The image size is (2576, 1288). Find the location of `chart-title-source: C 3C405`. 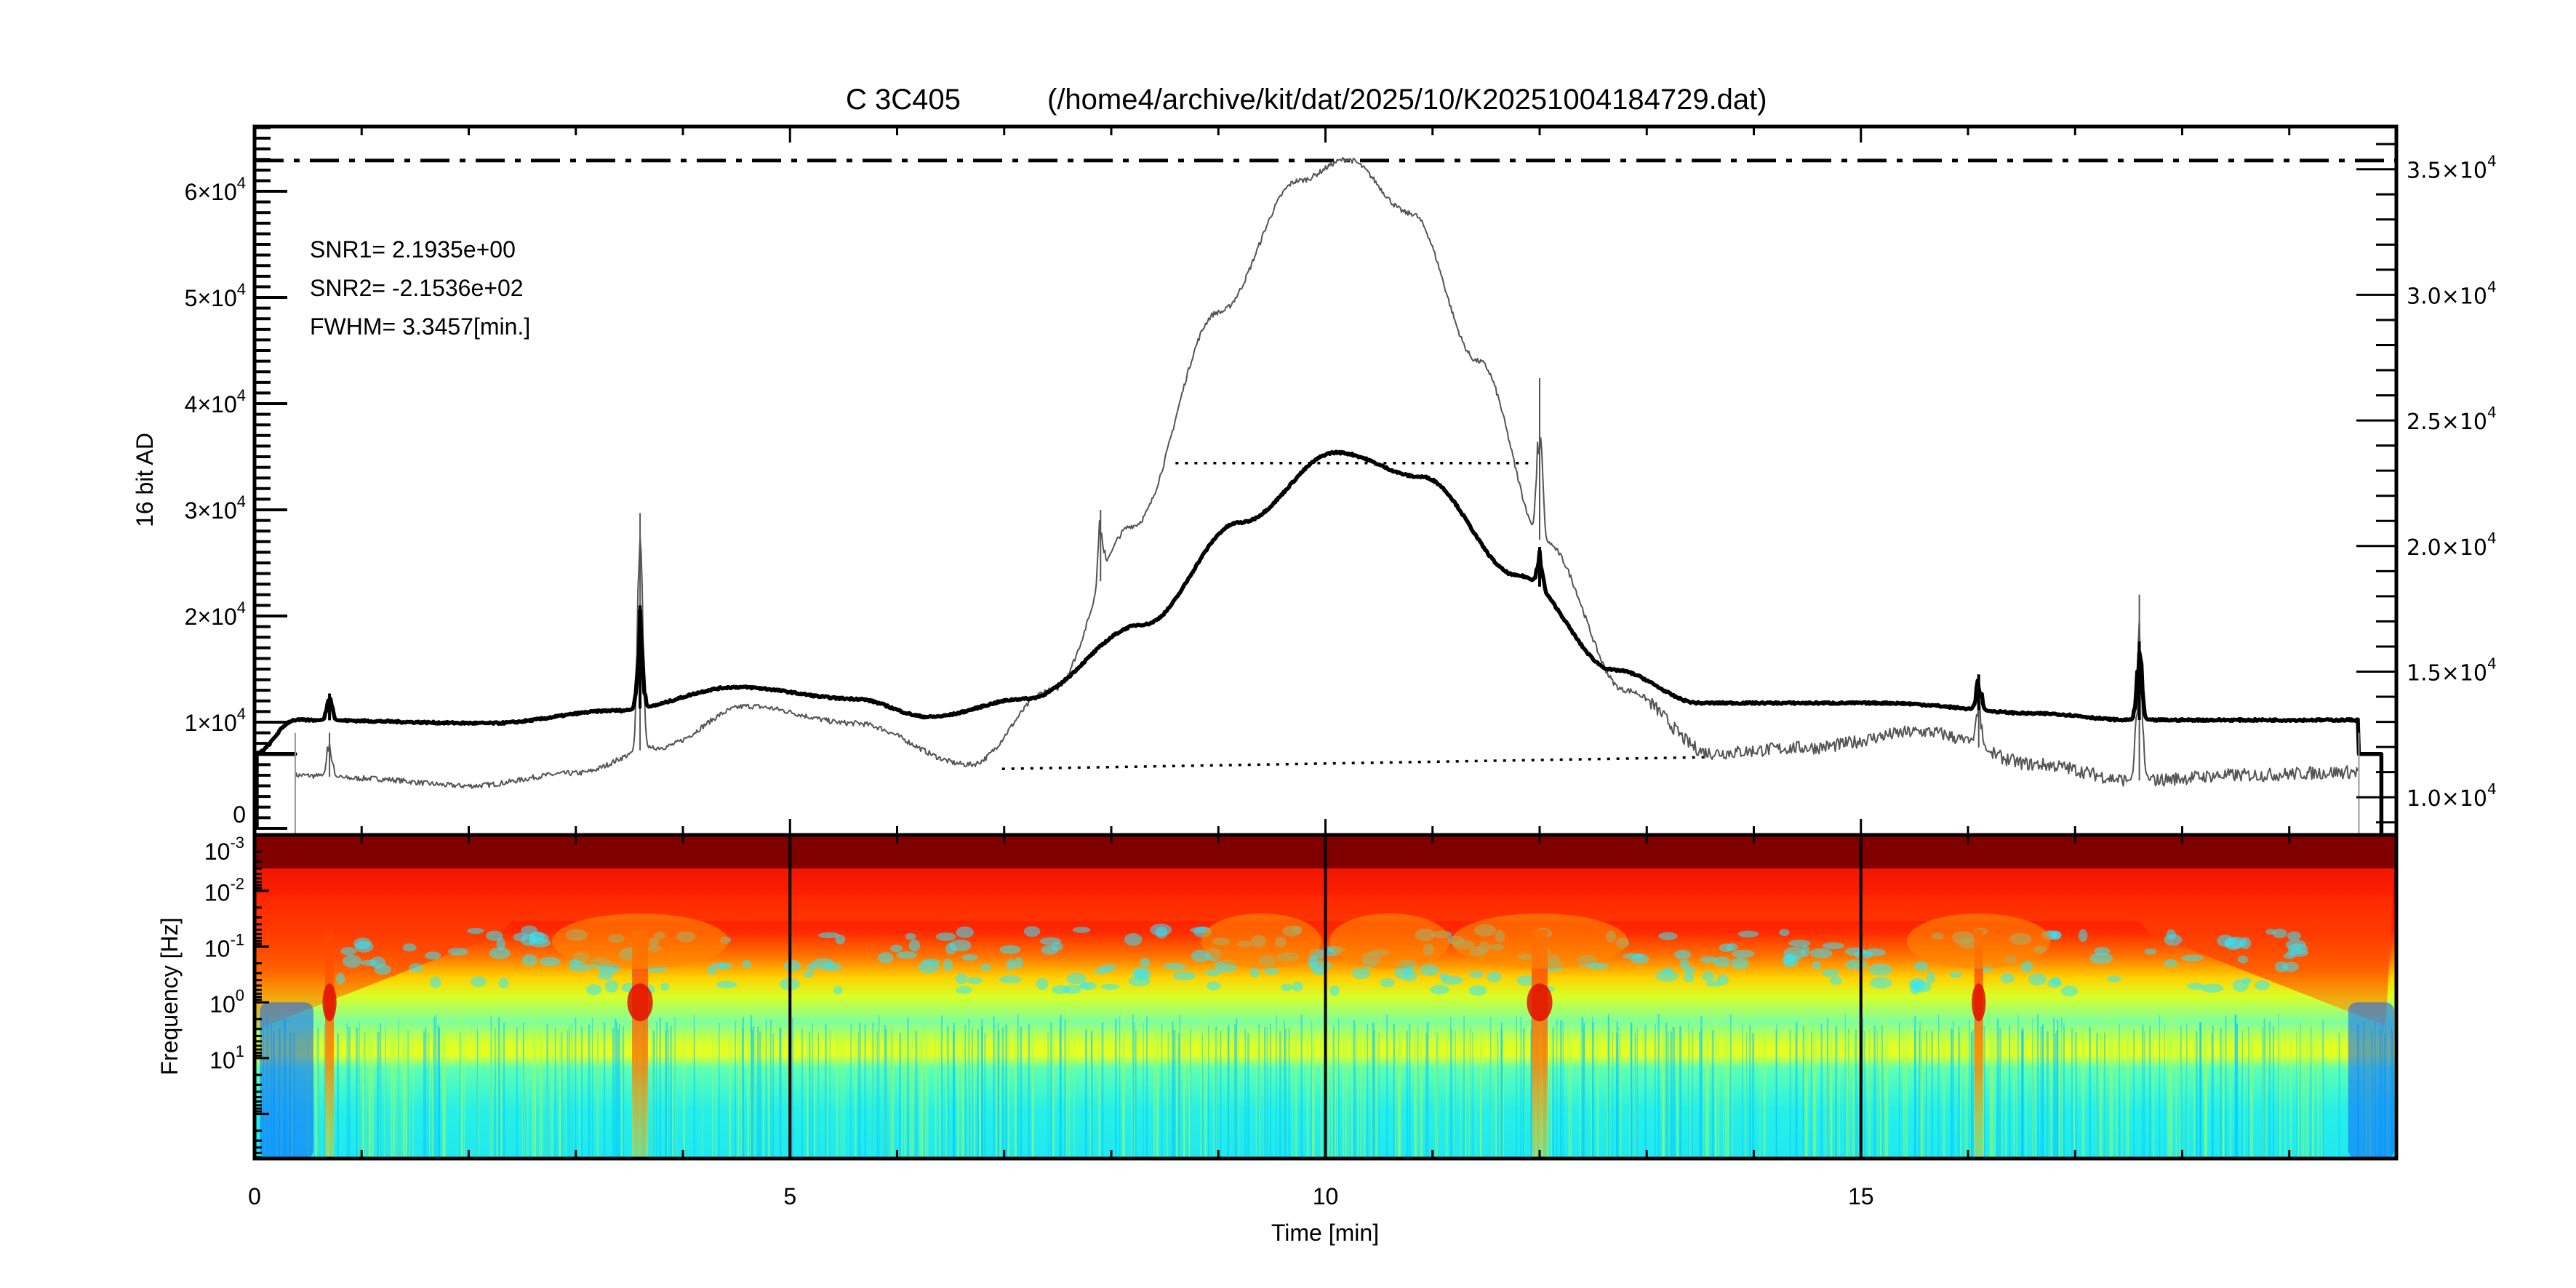

chart-title-source: C 3C405 is located at coordinates (903, 100).